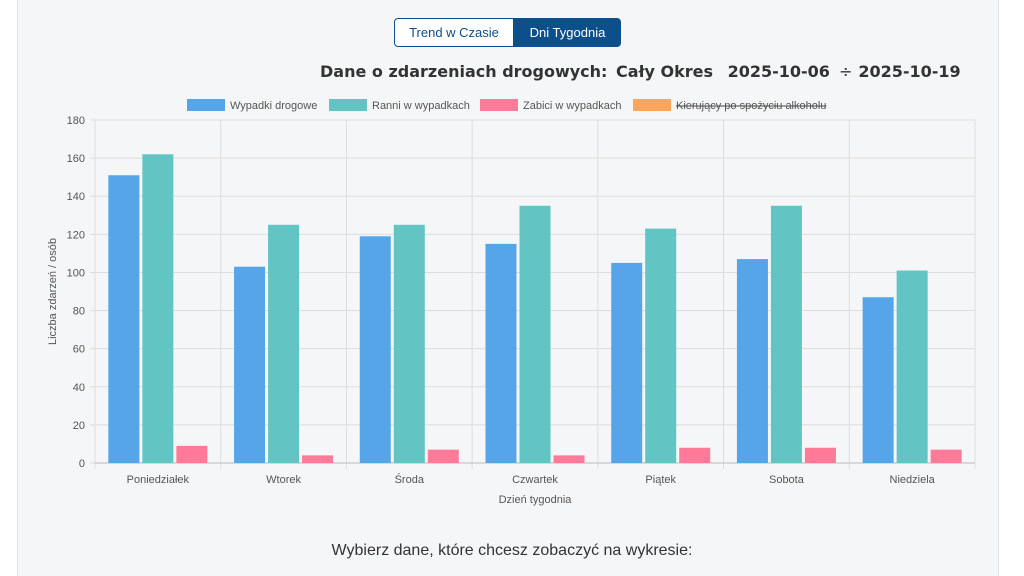 This screenshot has width=1024, height=576. Describe the element at coordinates (660, 480) in the screenshot. I see `x-tick-label: Piątek` at that location.